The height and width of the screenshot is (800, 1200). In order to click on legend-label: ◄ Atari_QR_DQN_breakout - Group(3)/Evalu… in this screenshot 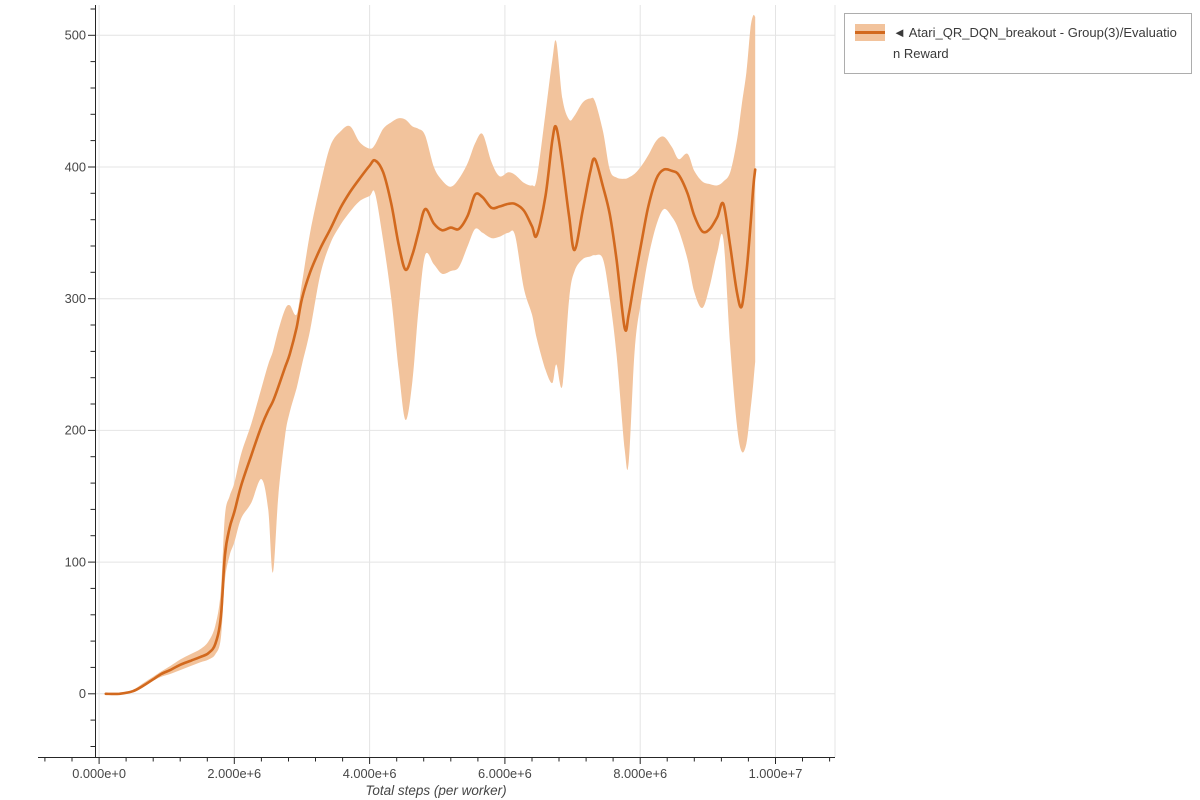, I will do `click(1035, 43)`.